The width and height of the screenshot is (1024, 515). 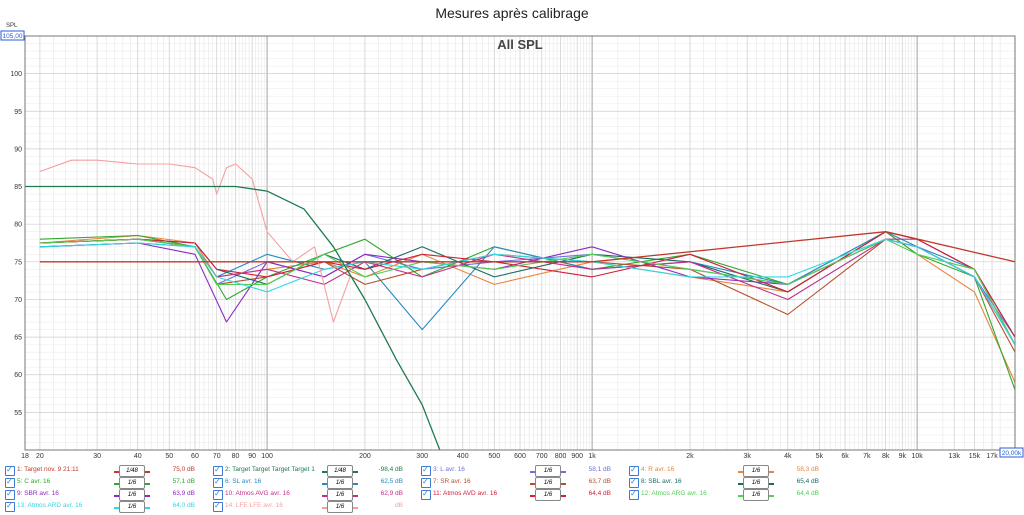 I want to click on legend-value: 75,0 dB, so click(x=183, y=469).